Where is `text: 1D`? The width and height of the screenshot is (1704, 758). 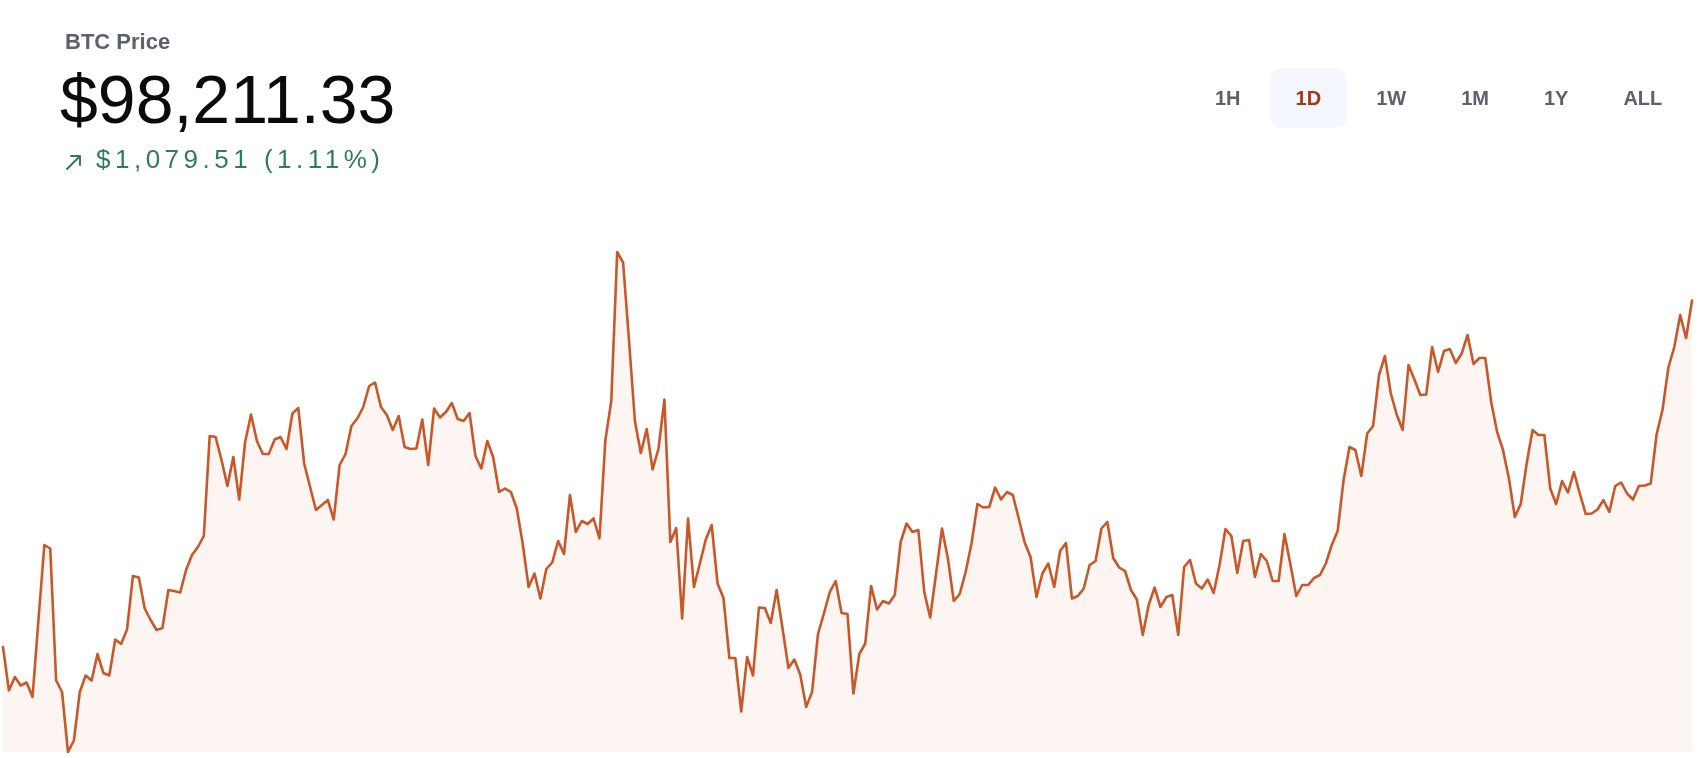
text: 1D is located at coordinates (1308, 98).